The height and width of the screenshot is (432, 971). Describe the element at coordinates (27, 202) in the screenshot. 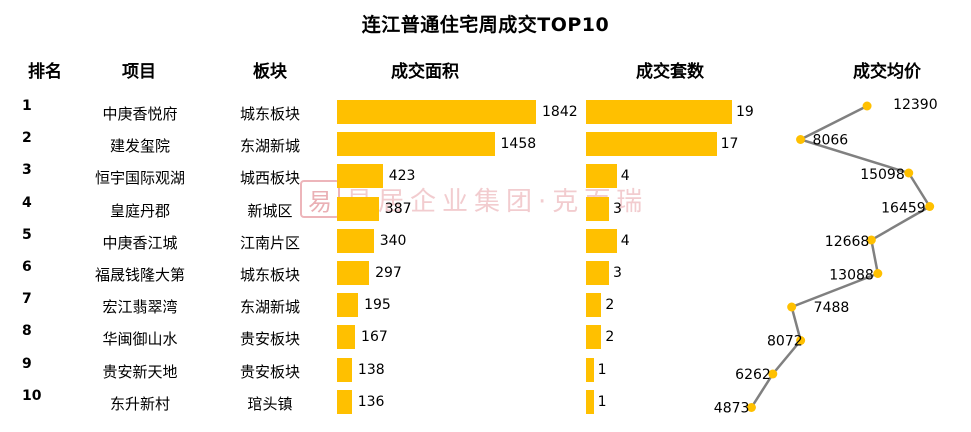

I see `rank-cell: 4` at that location.